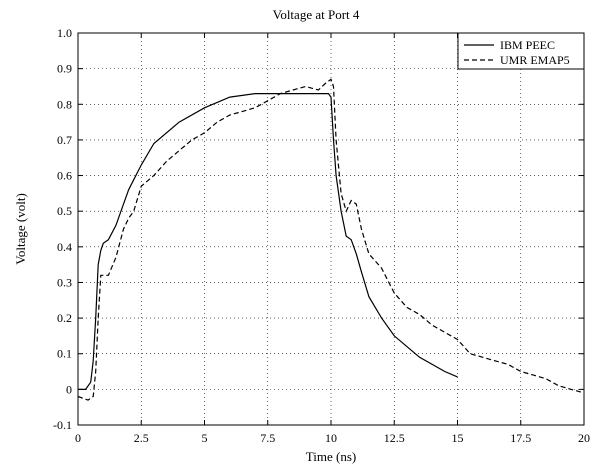 This screenshot has height=467, width=597. Describe the element at coordinates (69, 389) in the screenshot. I see `y-tick-label: 0` at that location.